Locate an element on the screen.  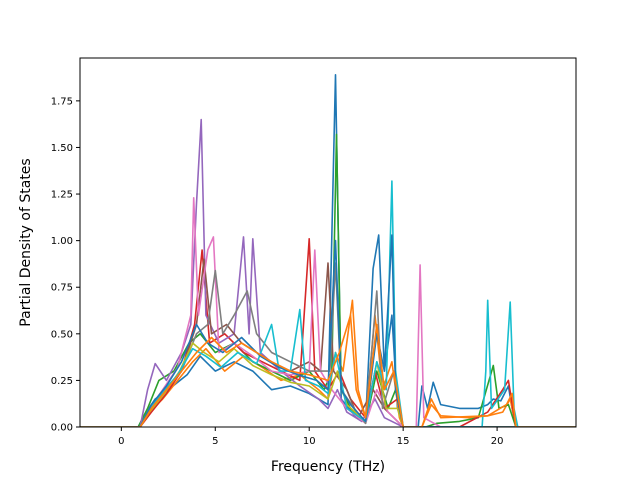
y-tick-label: 0.50 is located at coordinates (62, 334).